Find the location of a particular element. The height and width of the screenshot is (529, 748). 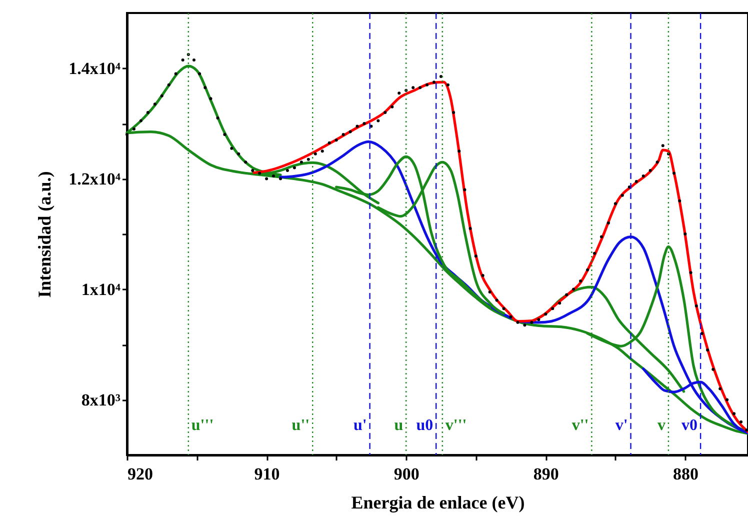

x-tick-label: 920 is located at coordinates (140, 474).